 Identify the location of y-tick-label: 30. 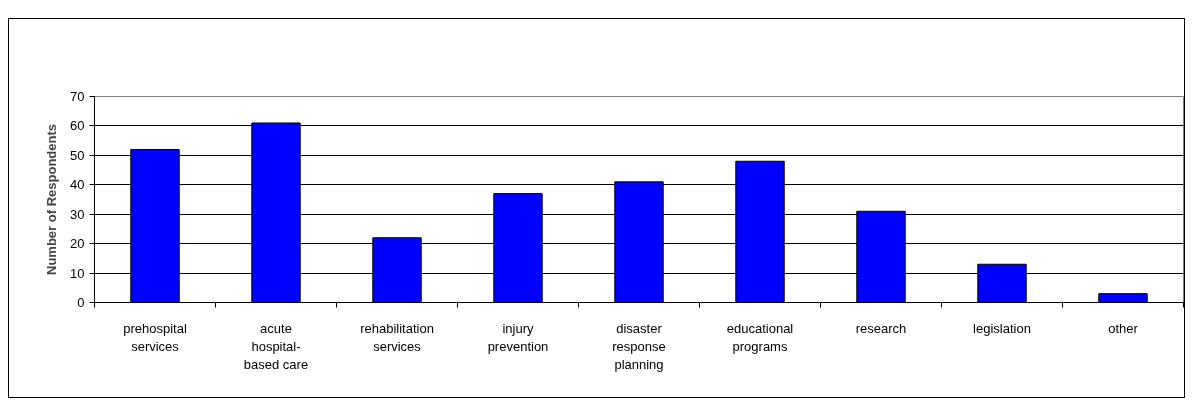
(77, 214).